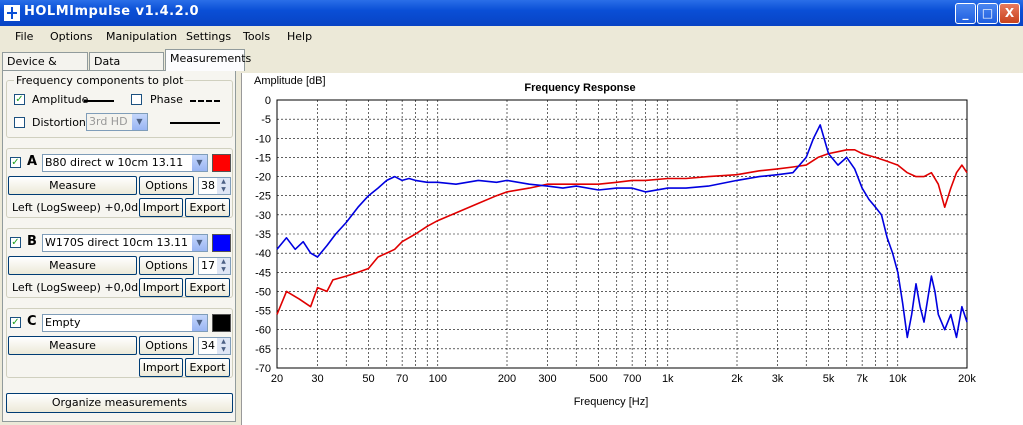 Image resolution: width=1023 pixels, height=425 pixels. Describe the element at coordinates (117, 242) in the screenshot. I see `measurement-b-name: W170S direct 10cm 13.11` at that location.